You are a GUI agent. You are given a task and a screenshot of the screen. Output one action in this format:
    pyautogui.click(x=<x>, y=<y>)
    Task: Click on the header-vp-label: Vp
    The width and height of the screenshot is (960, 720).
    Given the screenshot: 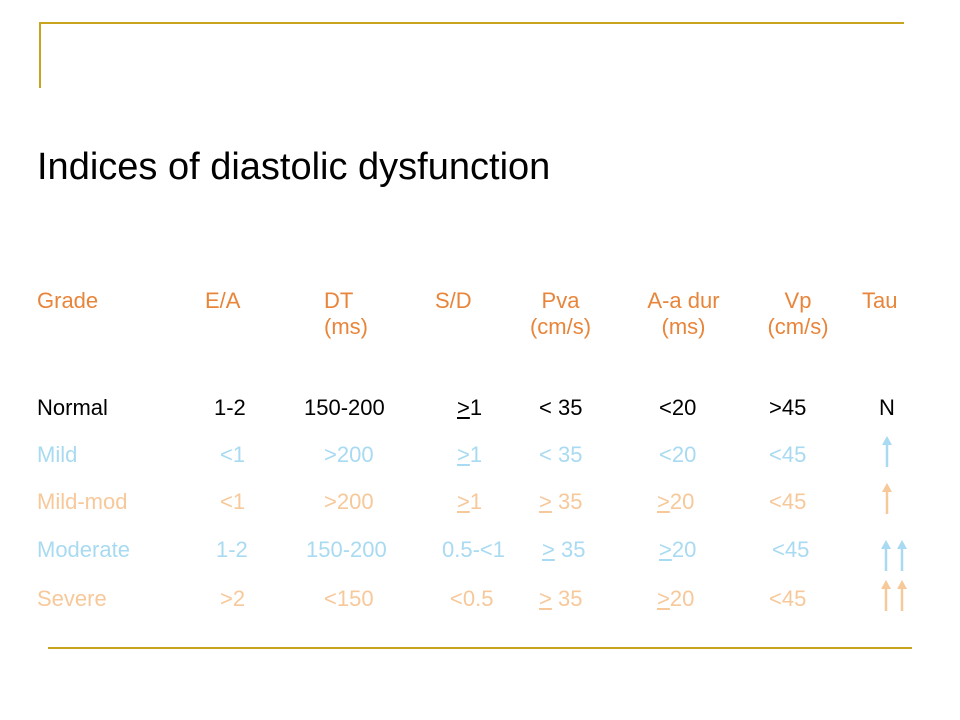 What is the action you would take?
    pyautogui.click(x=798, y=300)
    